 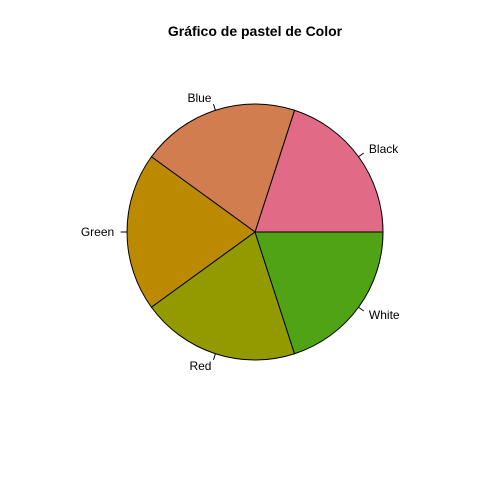 I want to click on pie-label-blue: Blue, so click(x=199, y=98).